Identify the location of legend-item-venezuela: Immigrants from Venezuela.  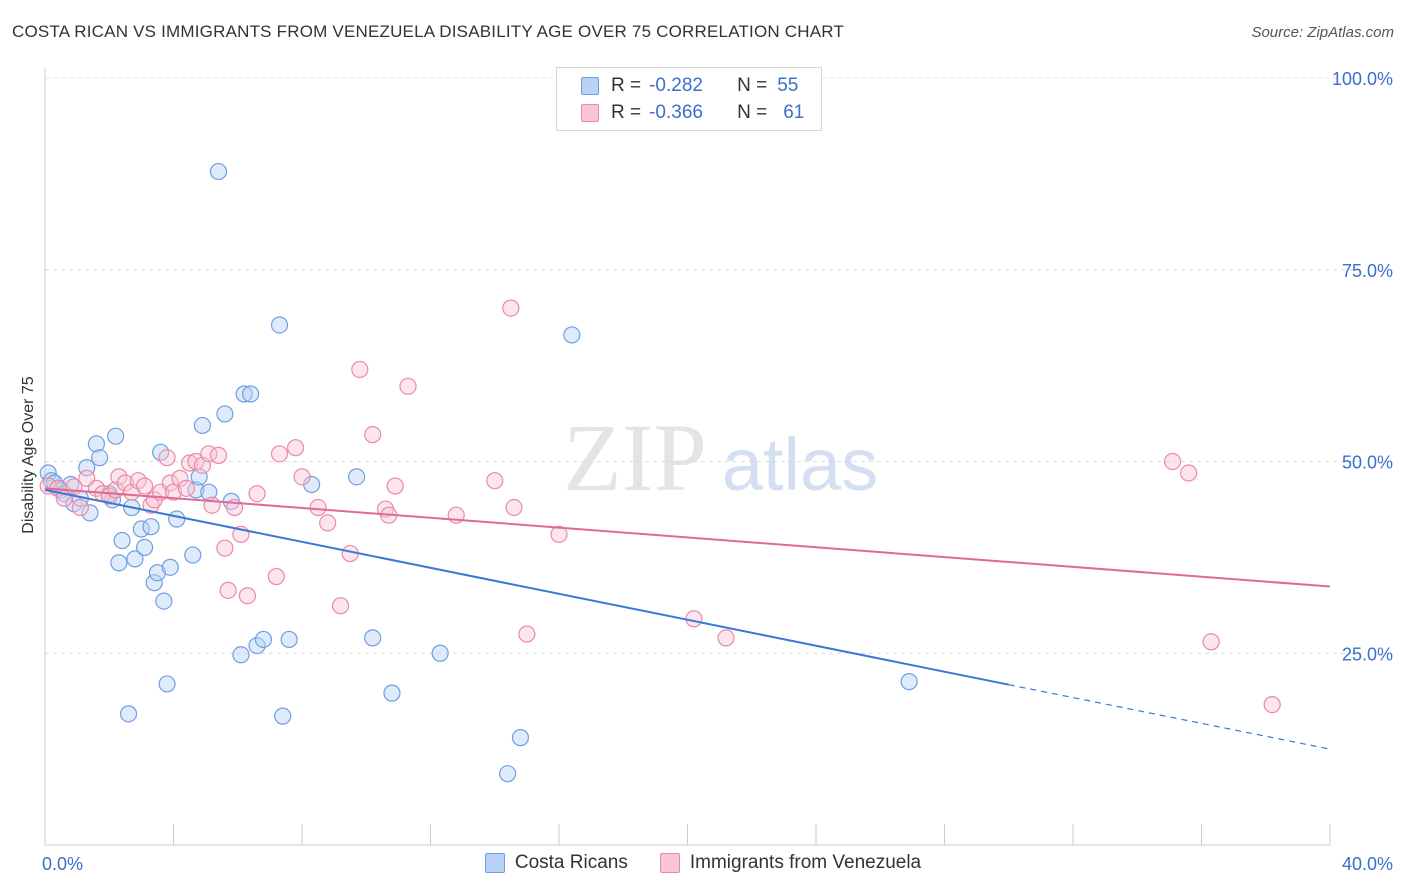
(790, 863).